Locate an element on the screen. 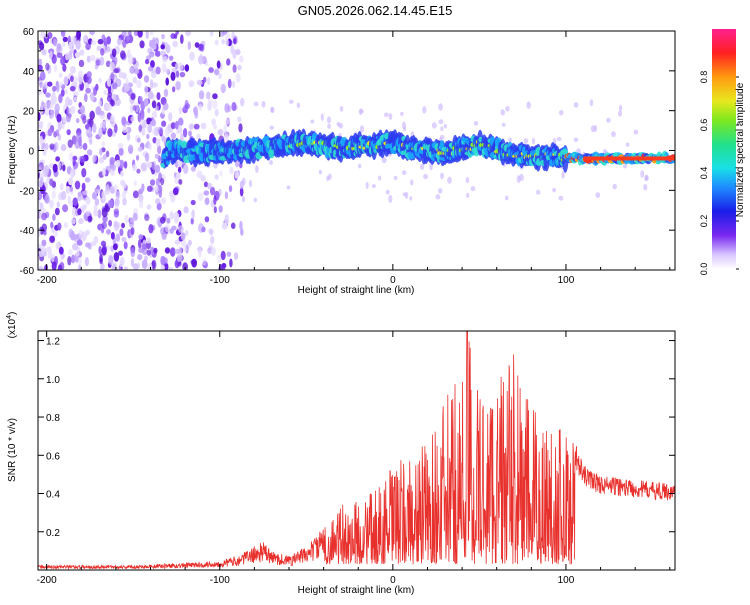  snr-ytick-label: 1.0 is located at coordinates (53, 380).